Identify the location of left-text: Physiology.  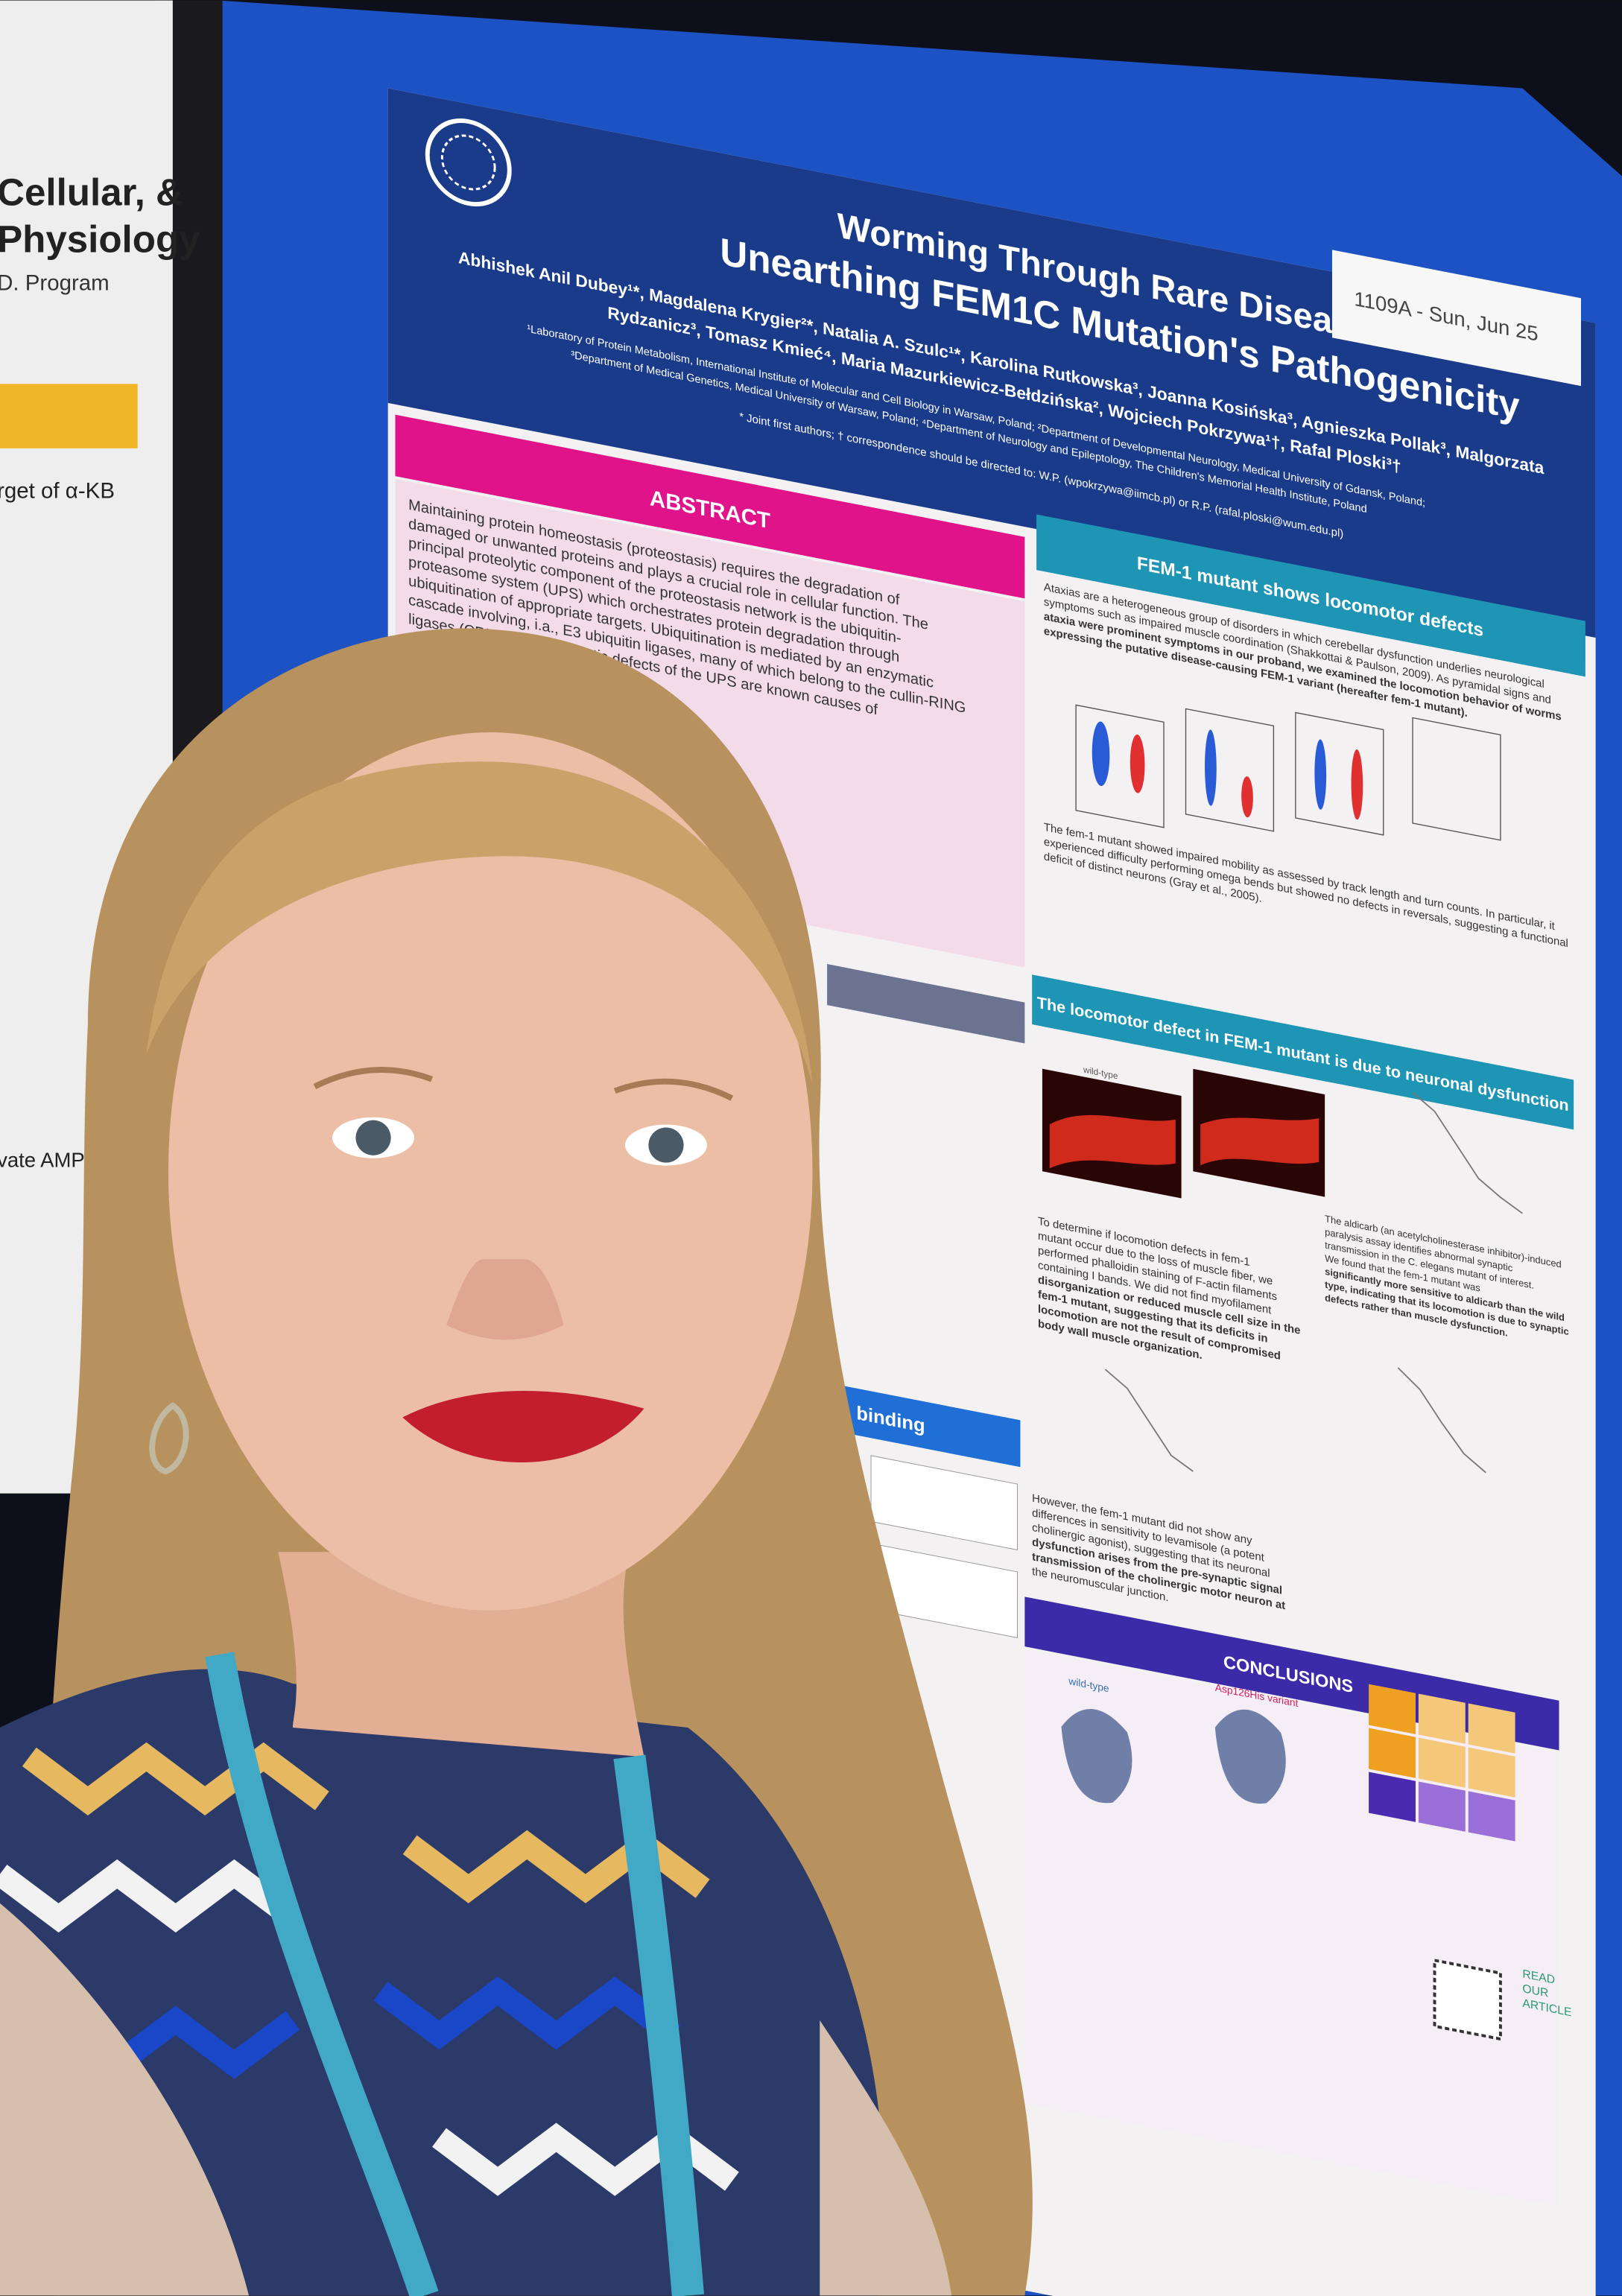
(100, 239).